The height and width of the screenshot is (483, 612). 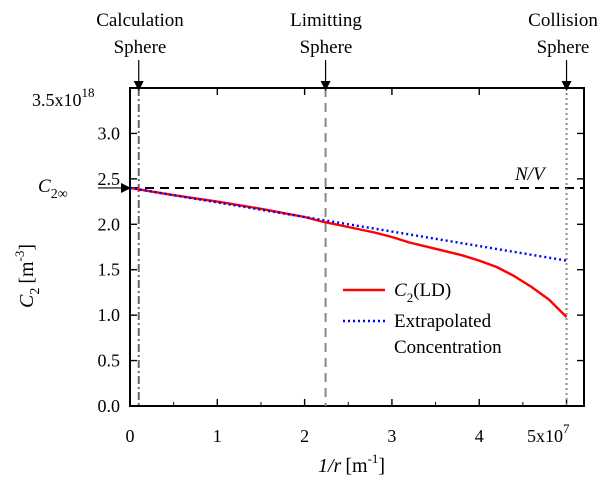 I want to click on y-tick-label-top: 3.5x10¹⁸, so click(x=63, y=97).